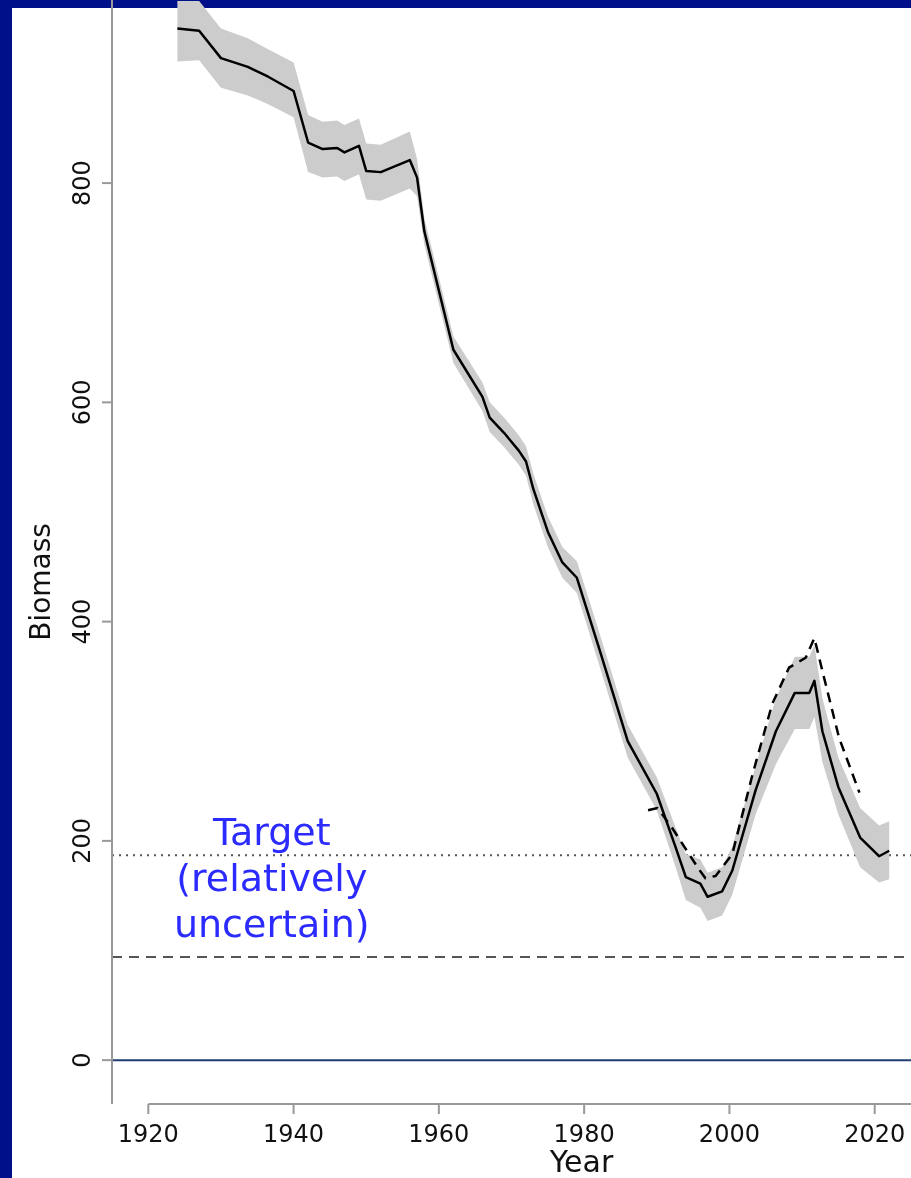 This screenshot has width=911, height=1178. I want to click on y-tick-label: 200, so click(82, 840).